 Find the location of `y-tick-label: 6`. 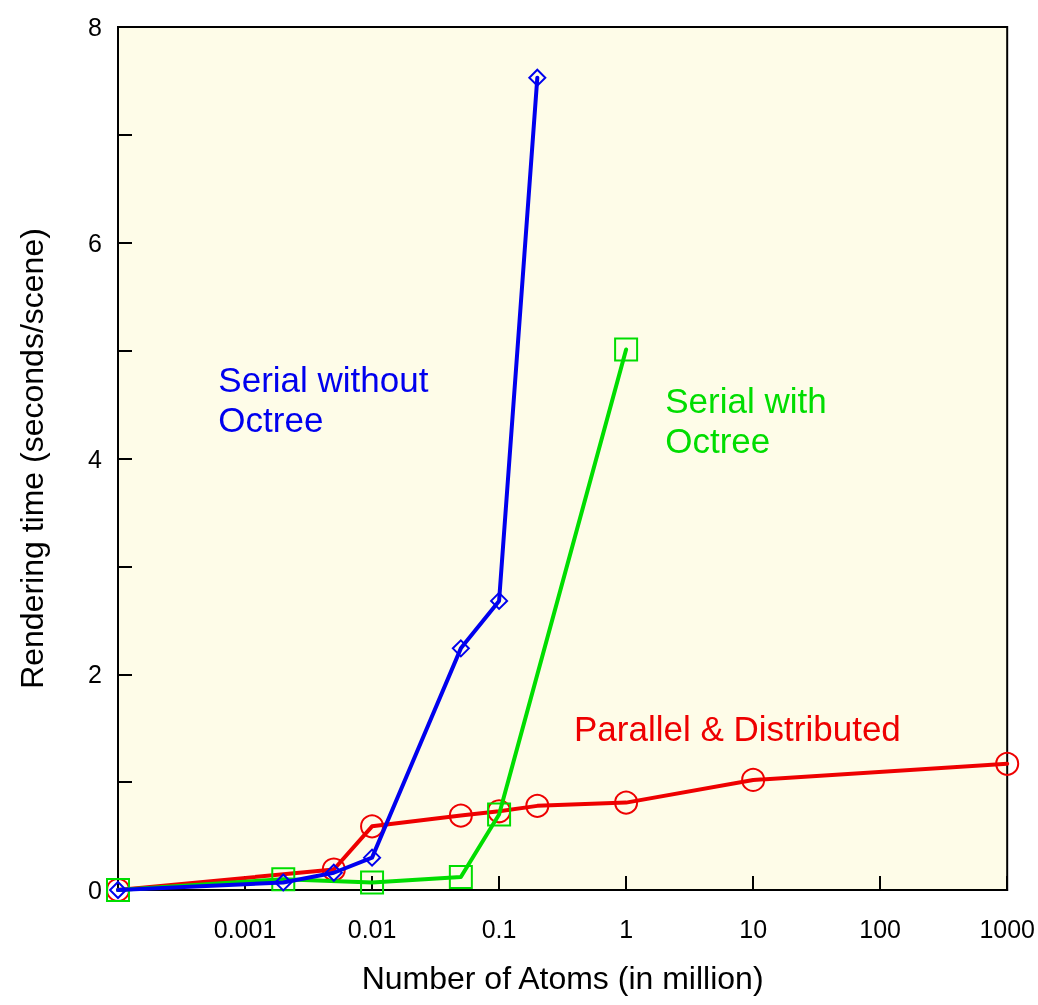

y-tick-label: 6 is located at coordinates (95, 242).